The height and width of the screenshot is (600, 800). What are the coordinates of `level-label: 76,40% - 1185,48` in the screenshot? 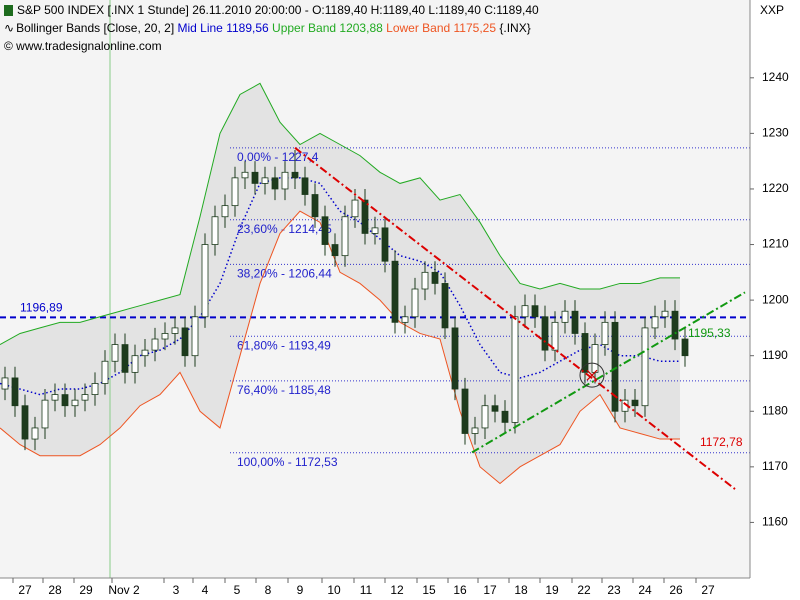 It's located at (284, 390).